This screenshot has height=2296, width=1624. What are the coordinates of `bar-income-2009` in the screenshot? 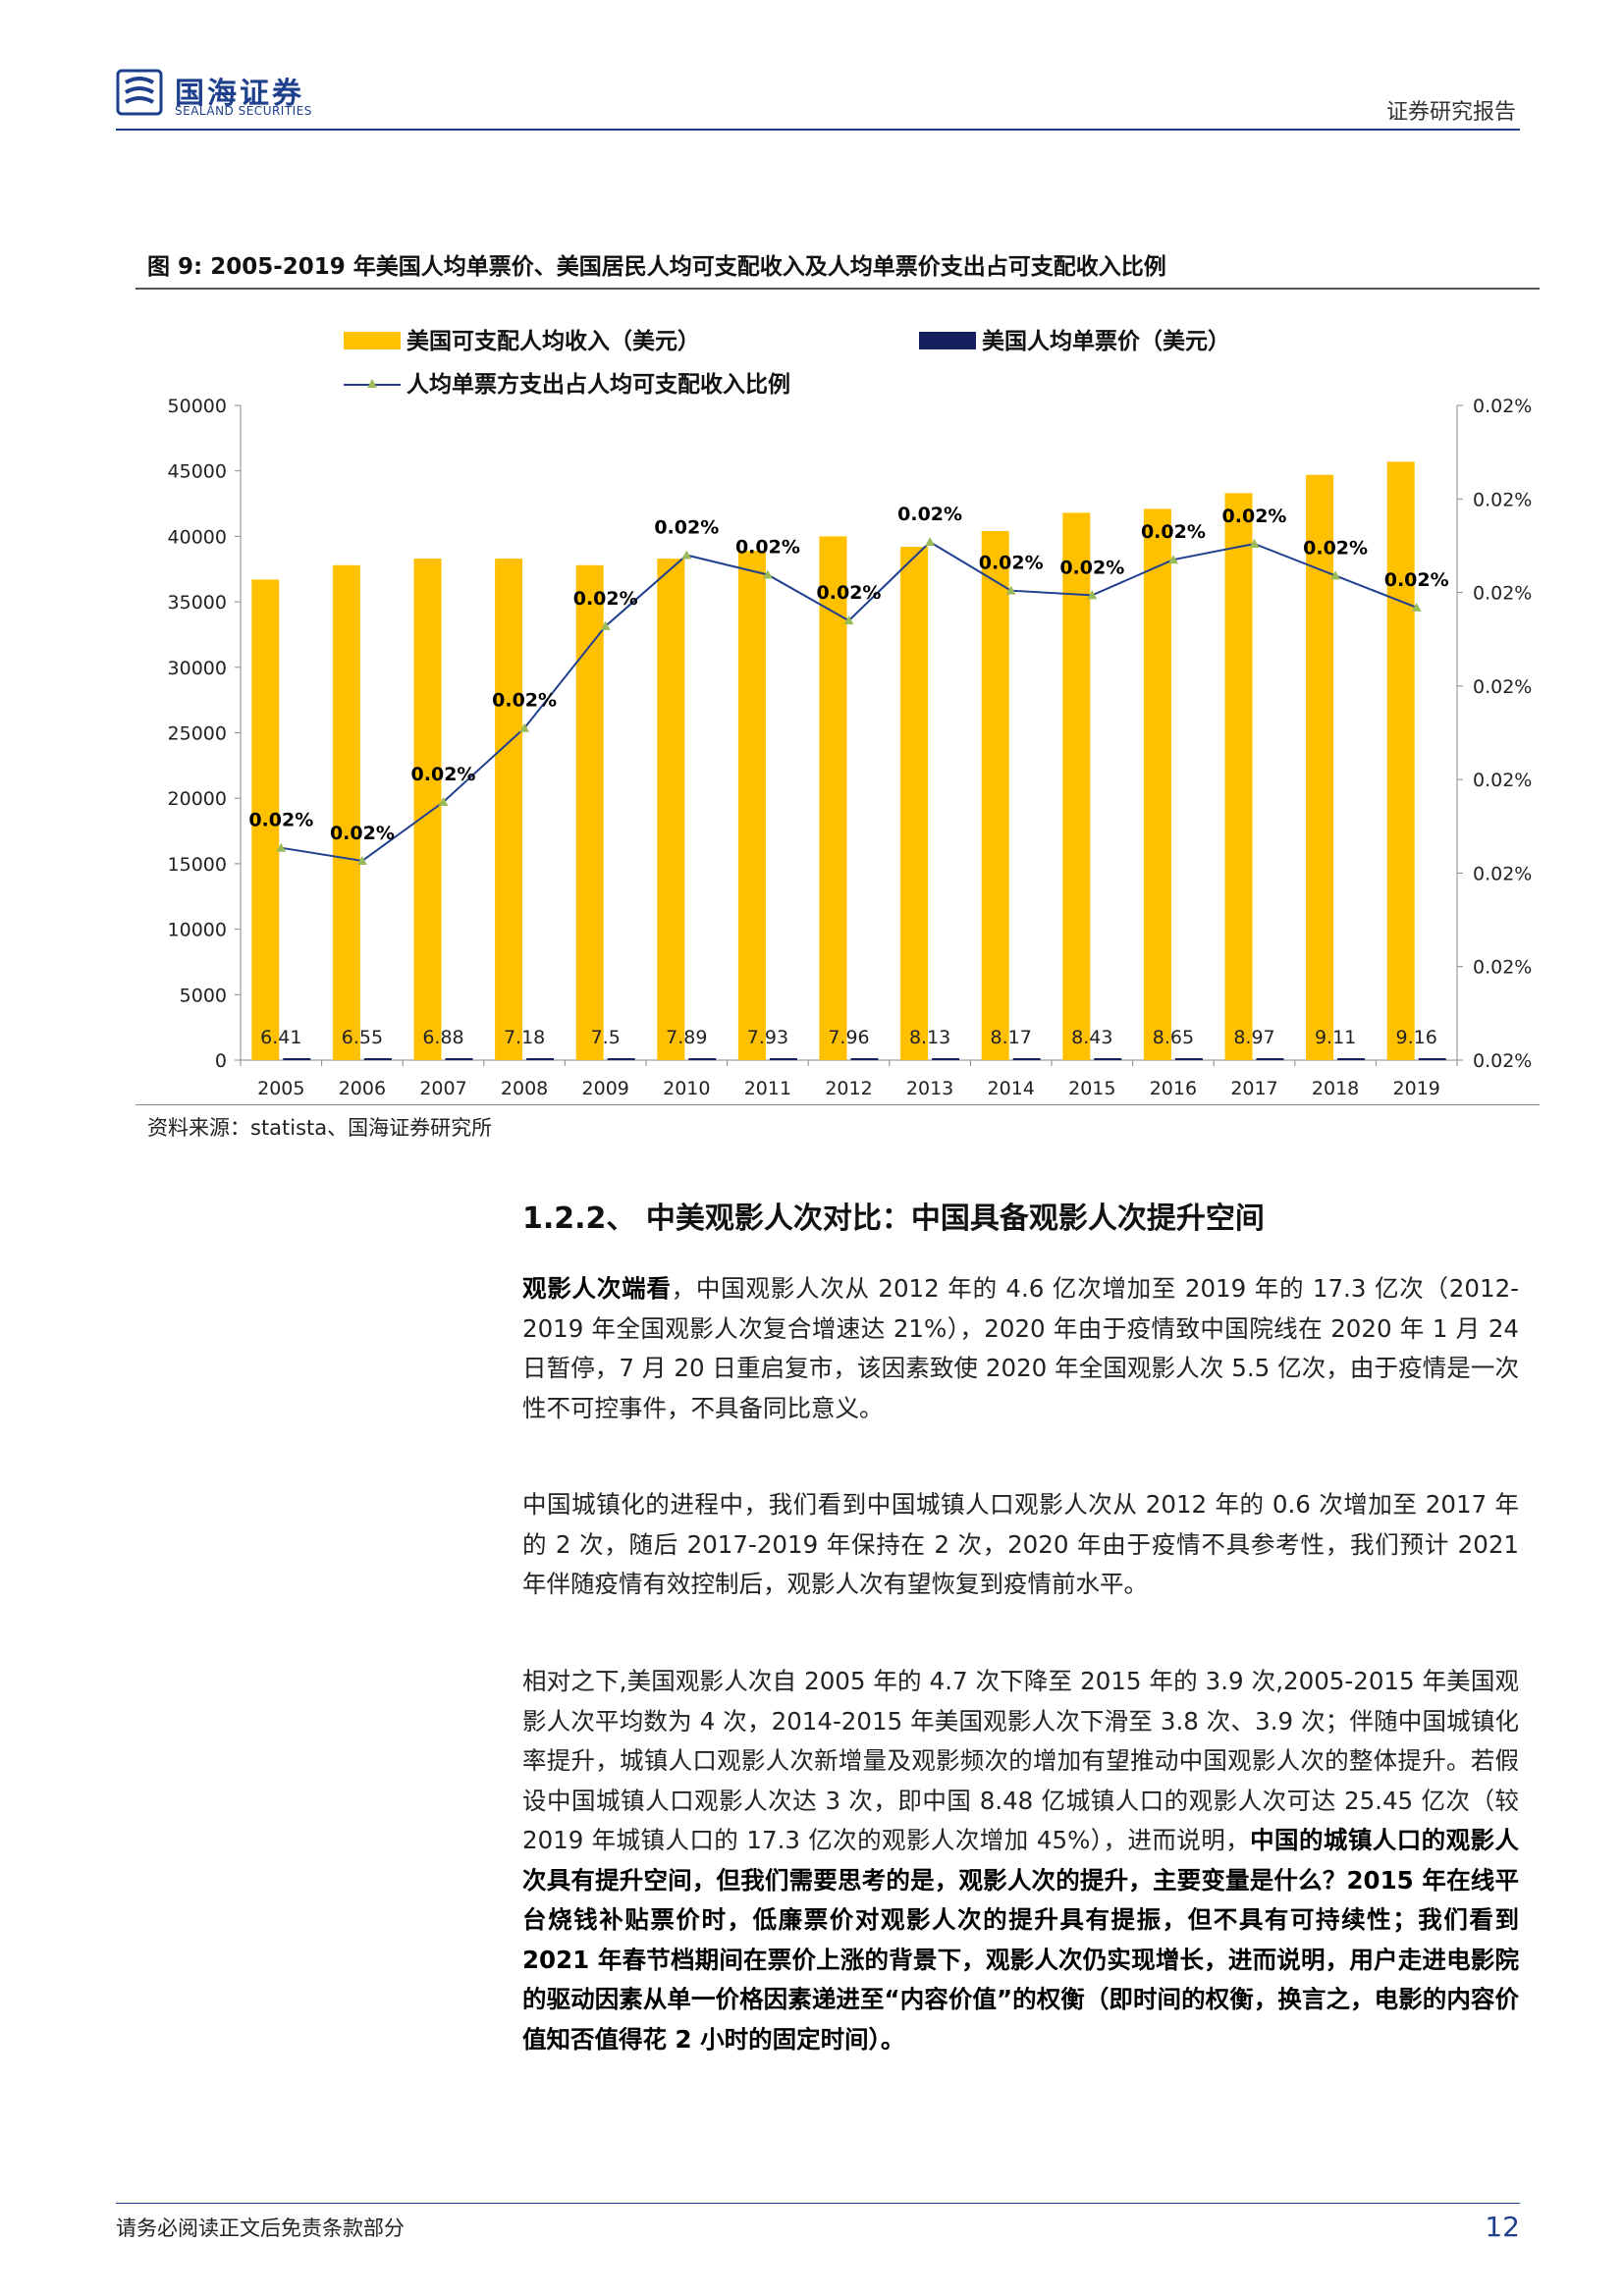 It's located at (589, 812).